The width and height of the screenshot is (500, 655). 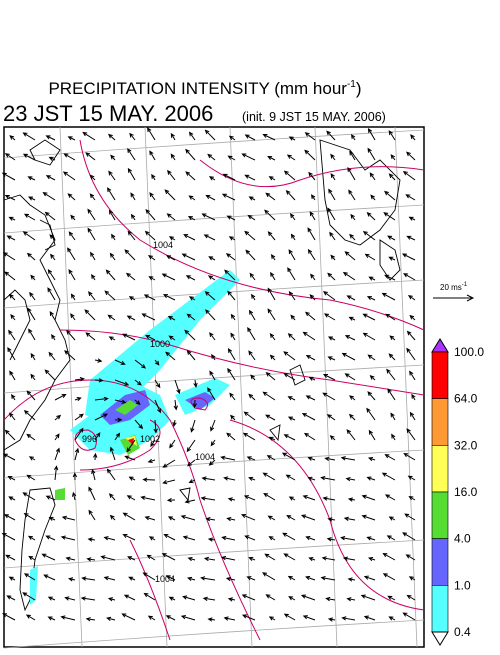 What do you see at coordinates (204, 88) in the screenshot?
I see `title: PRECIPITATION INTENSITY (mm hour-1)` at bounding box center [204, 88].